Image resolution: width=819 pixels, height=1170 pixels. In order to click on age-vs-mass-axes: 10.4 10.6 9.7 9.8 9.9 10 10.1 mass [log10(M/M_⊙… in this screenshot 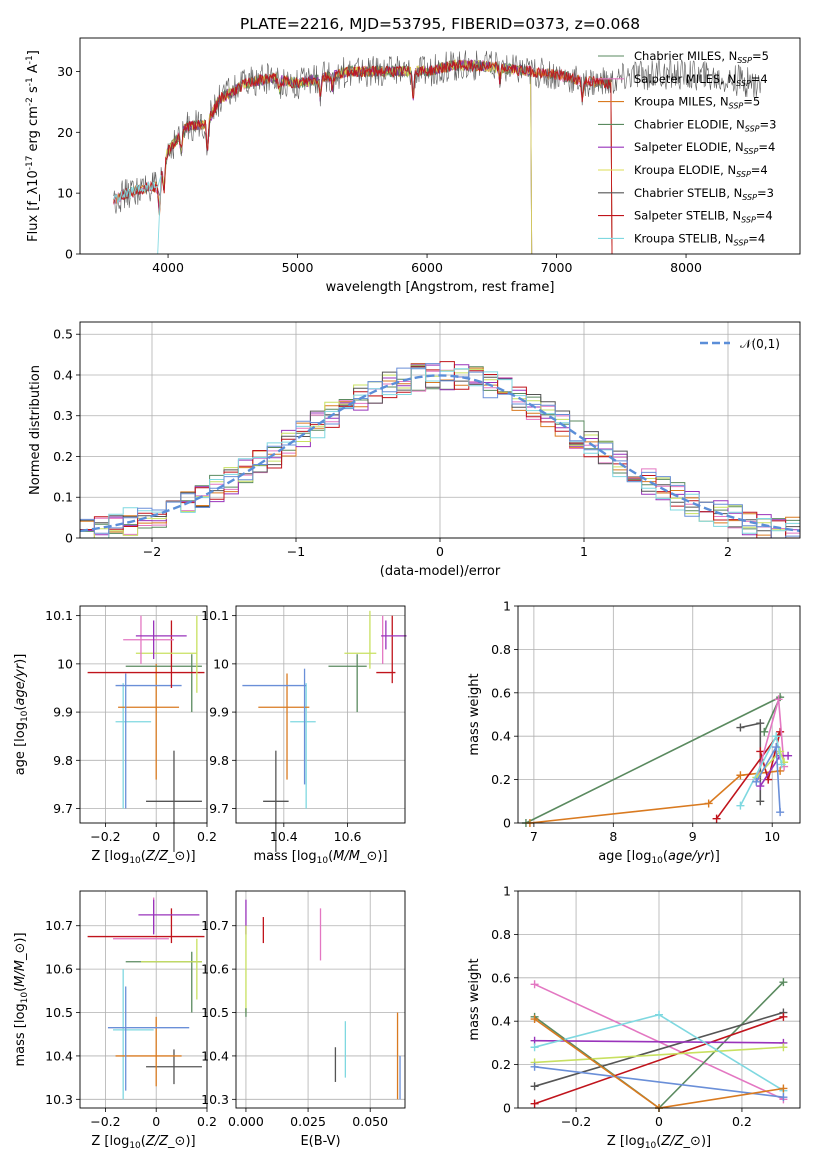, I will do `click(304, 735)`.